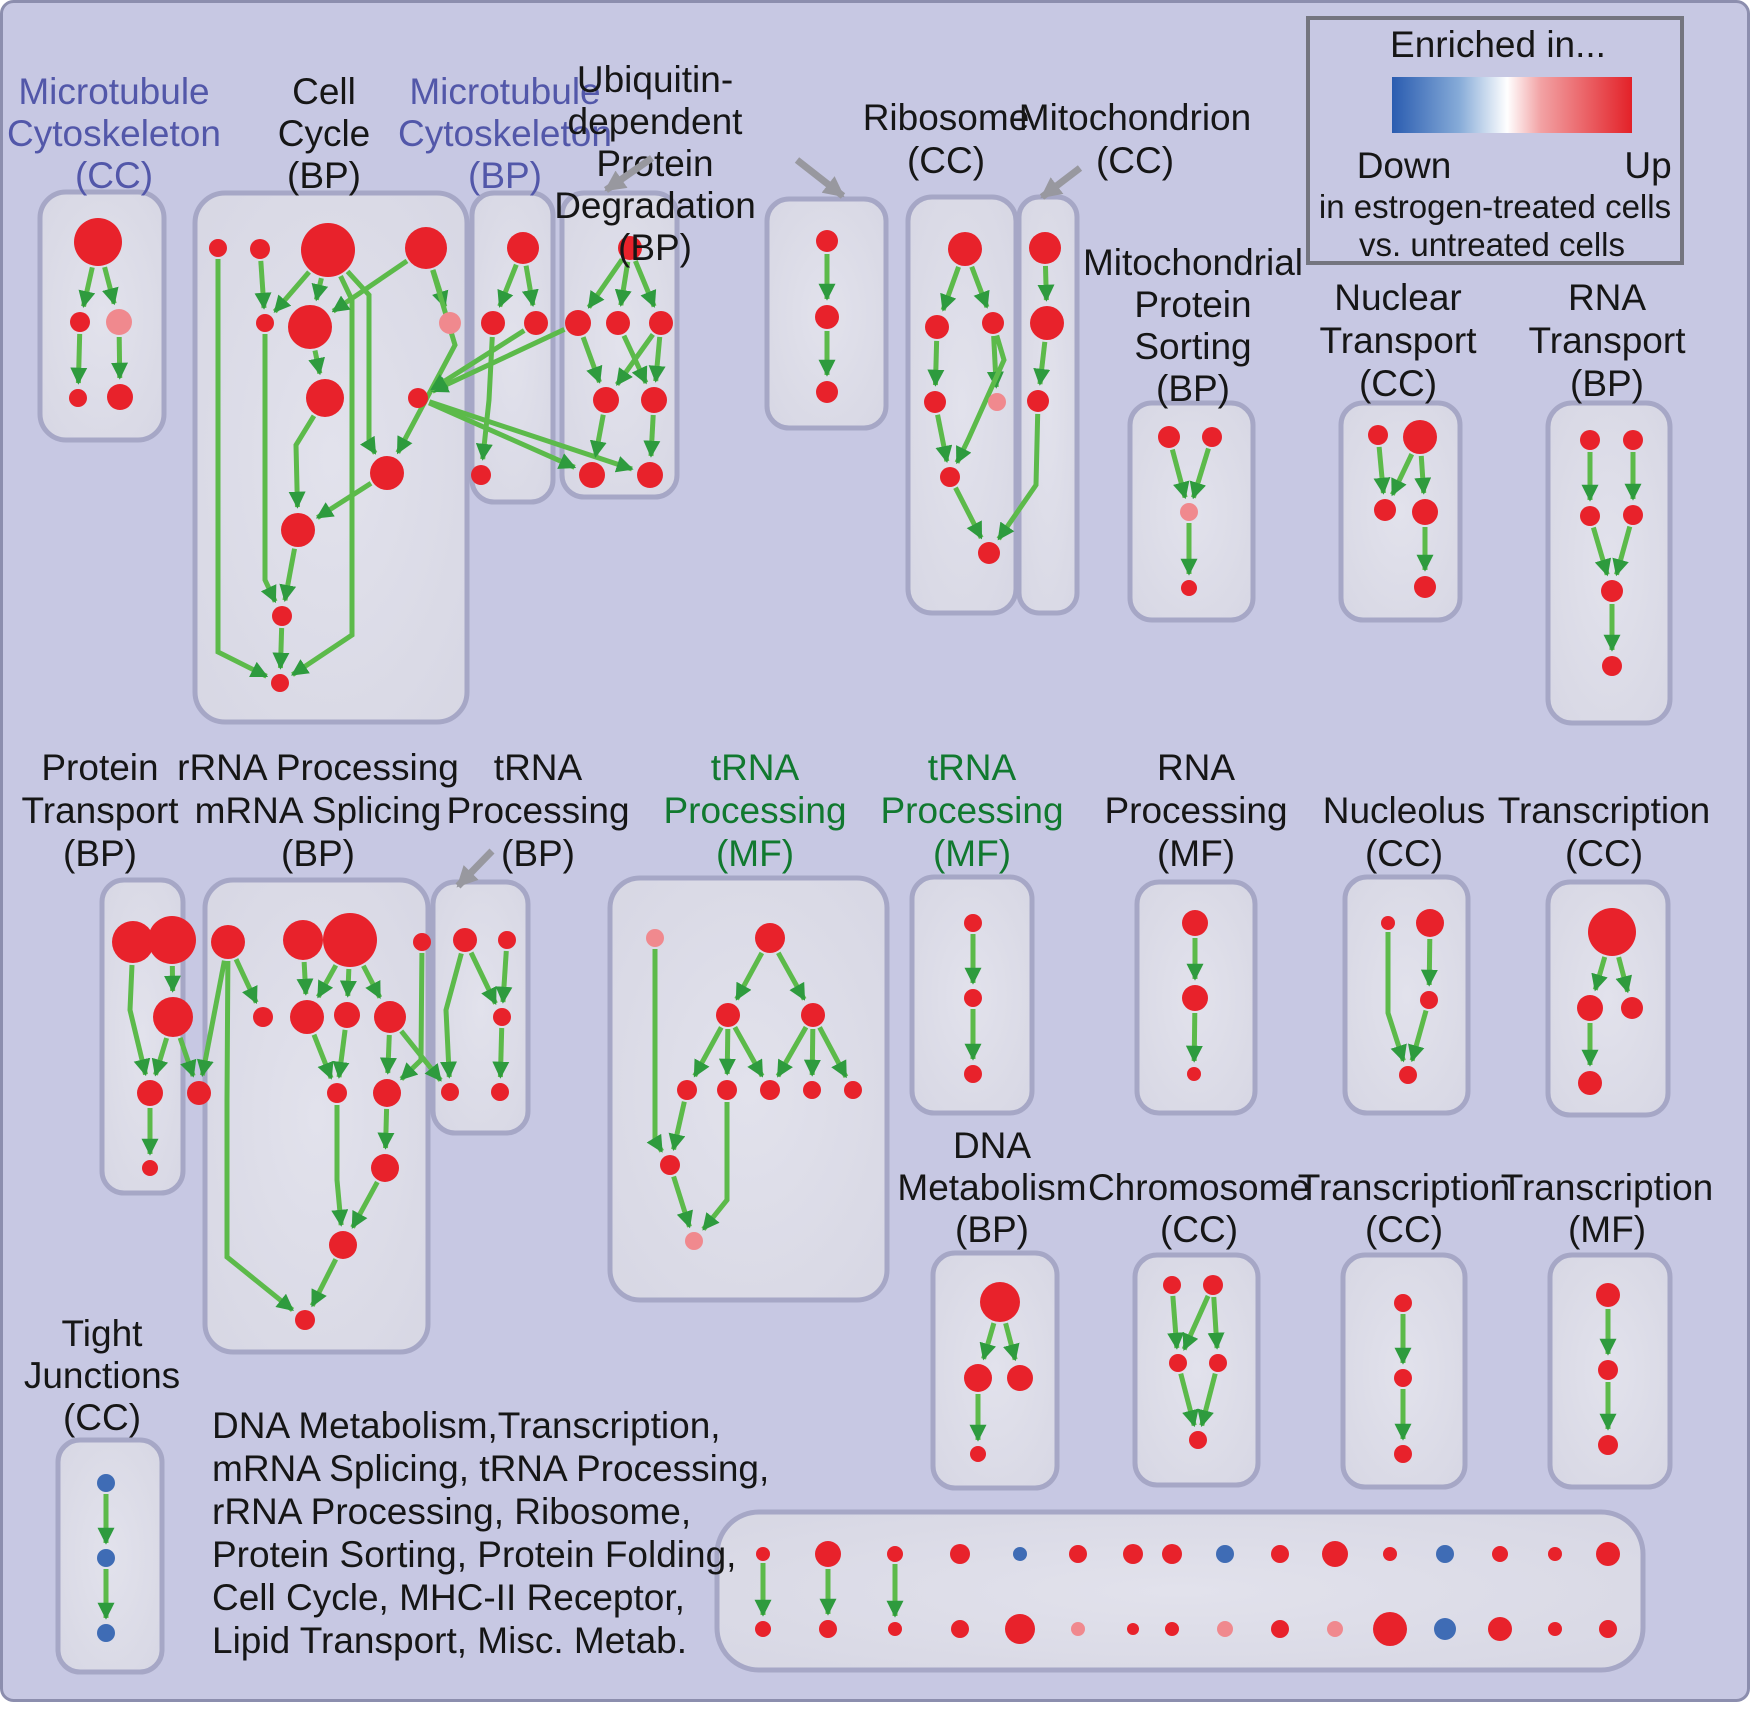 The image size is (1750, 1715). What do you see at coordinates (426, 248) in the screenshot?
I see `go-term-node-C4` at bounding box center [426, 248].